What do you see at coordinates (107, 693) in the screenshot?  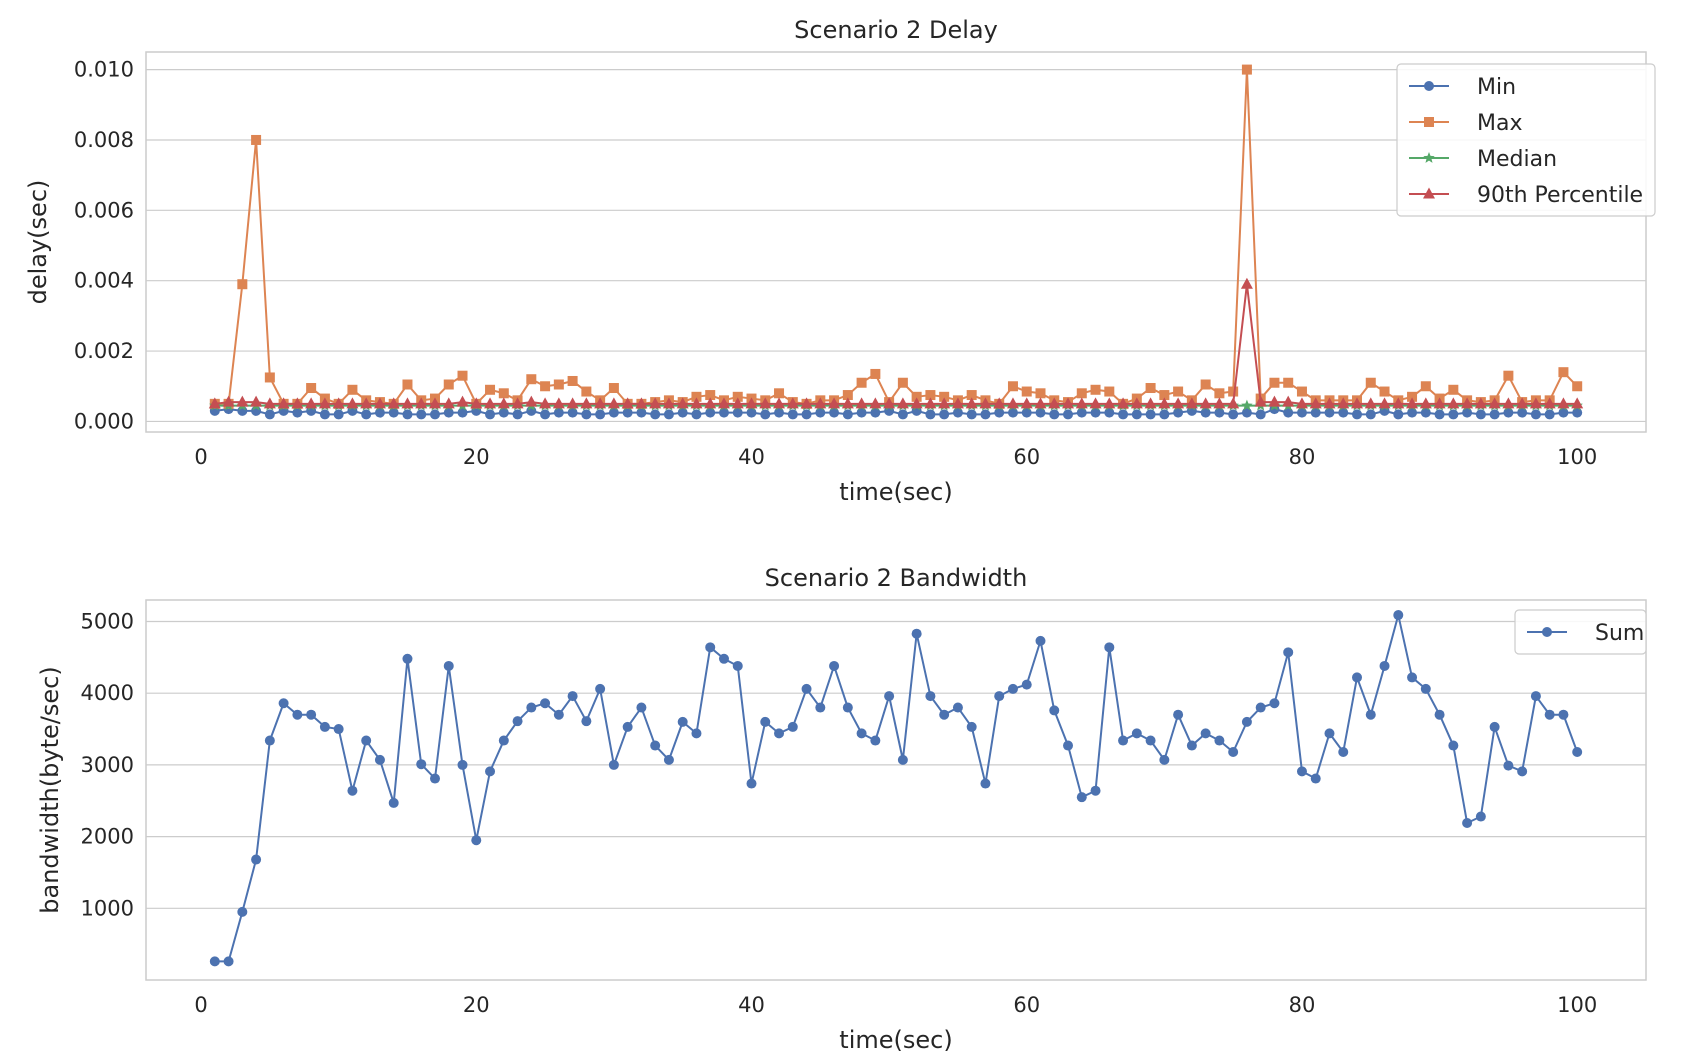 I see `y-tick-label: 4000` at bounding box center [107, 693].